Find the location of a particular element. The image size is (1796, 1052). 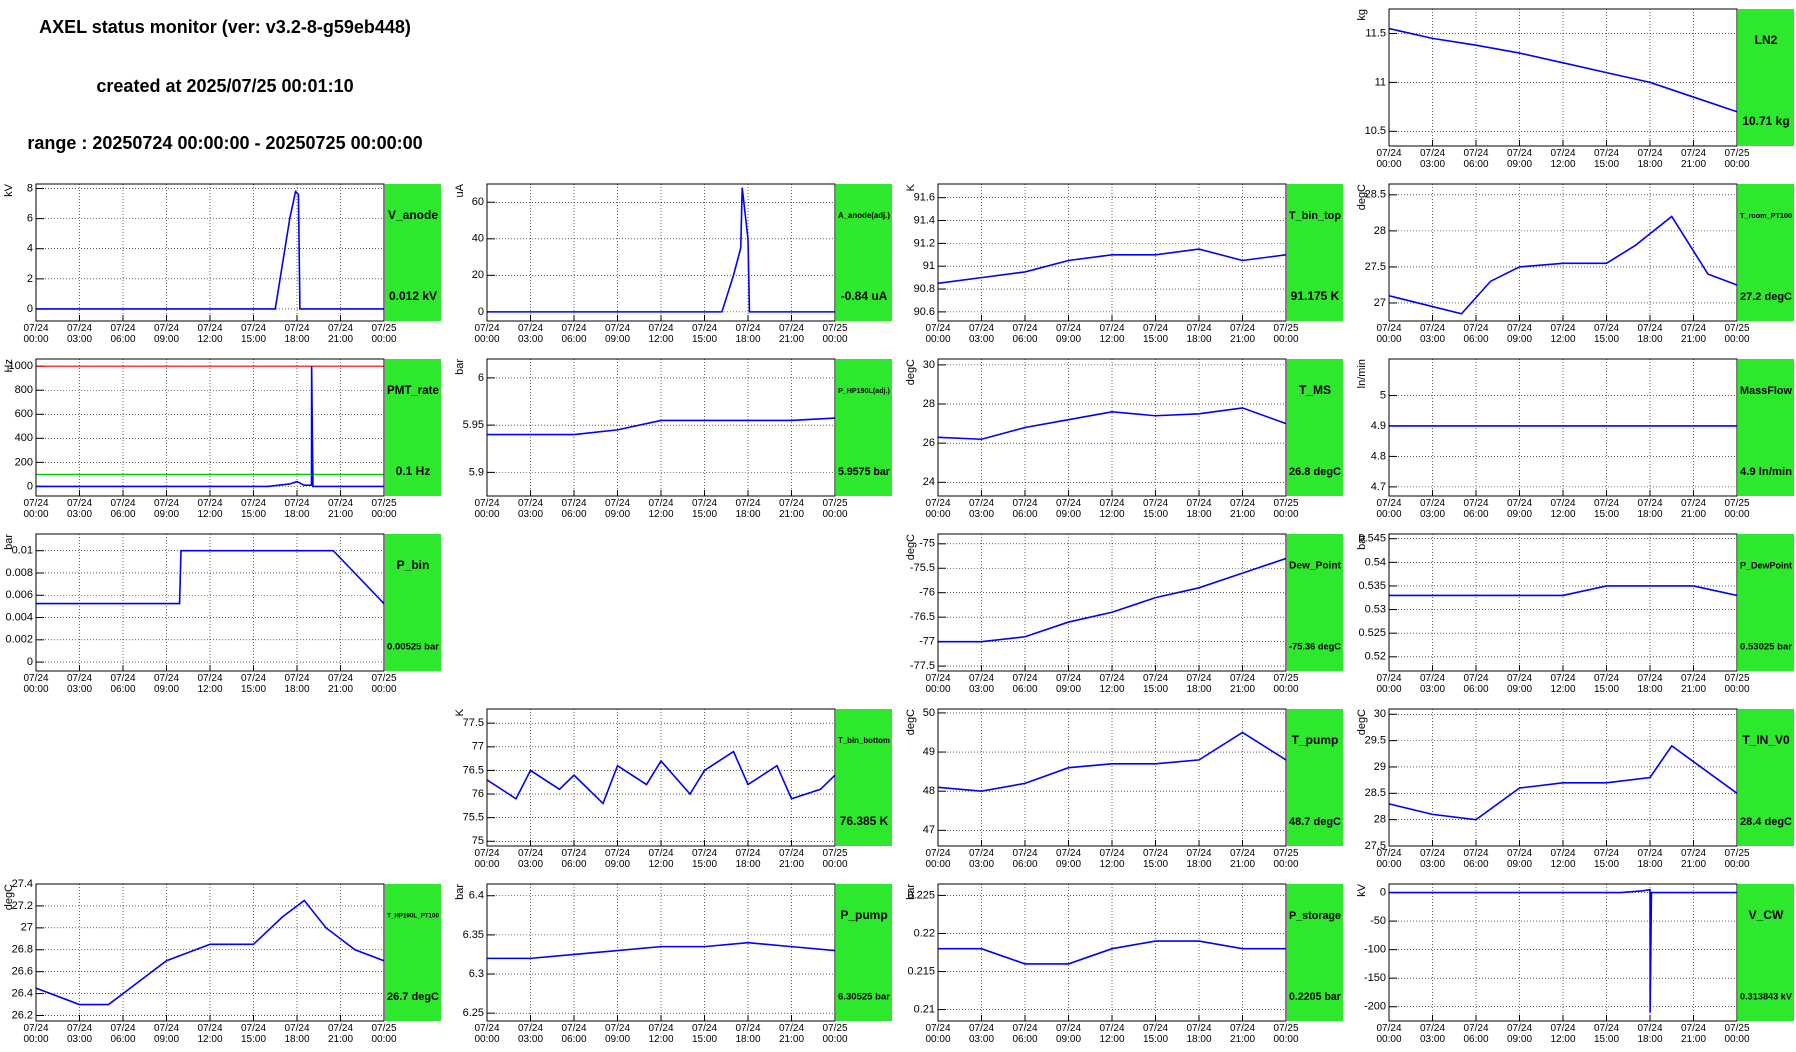

unit-label: uA is located at coordinates (460, 190).